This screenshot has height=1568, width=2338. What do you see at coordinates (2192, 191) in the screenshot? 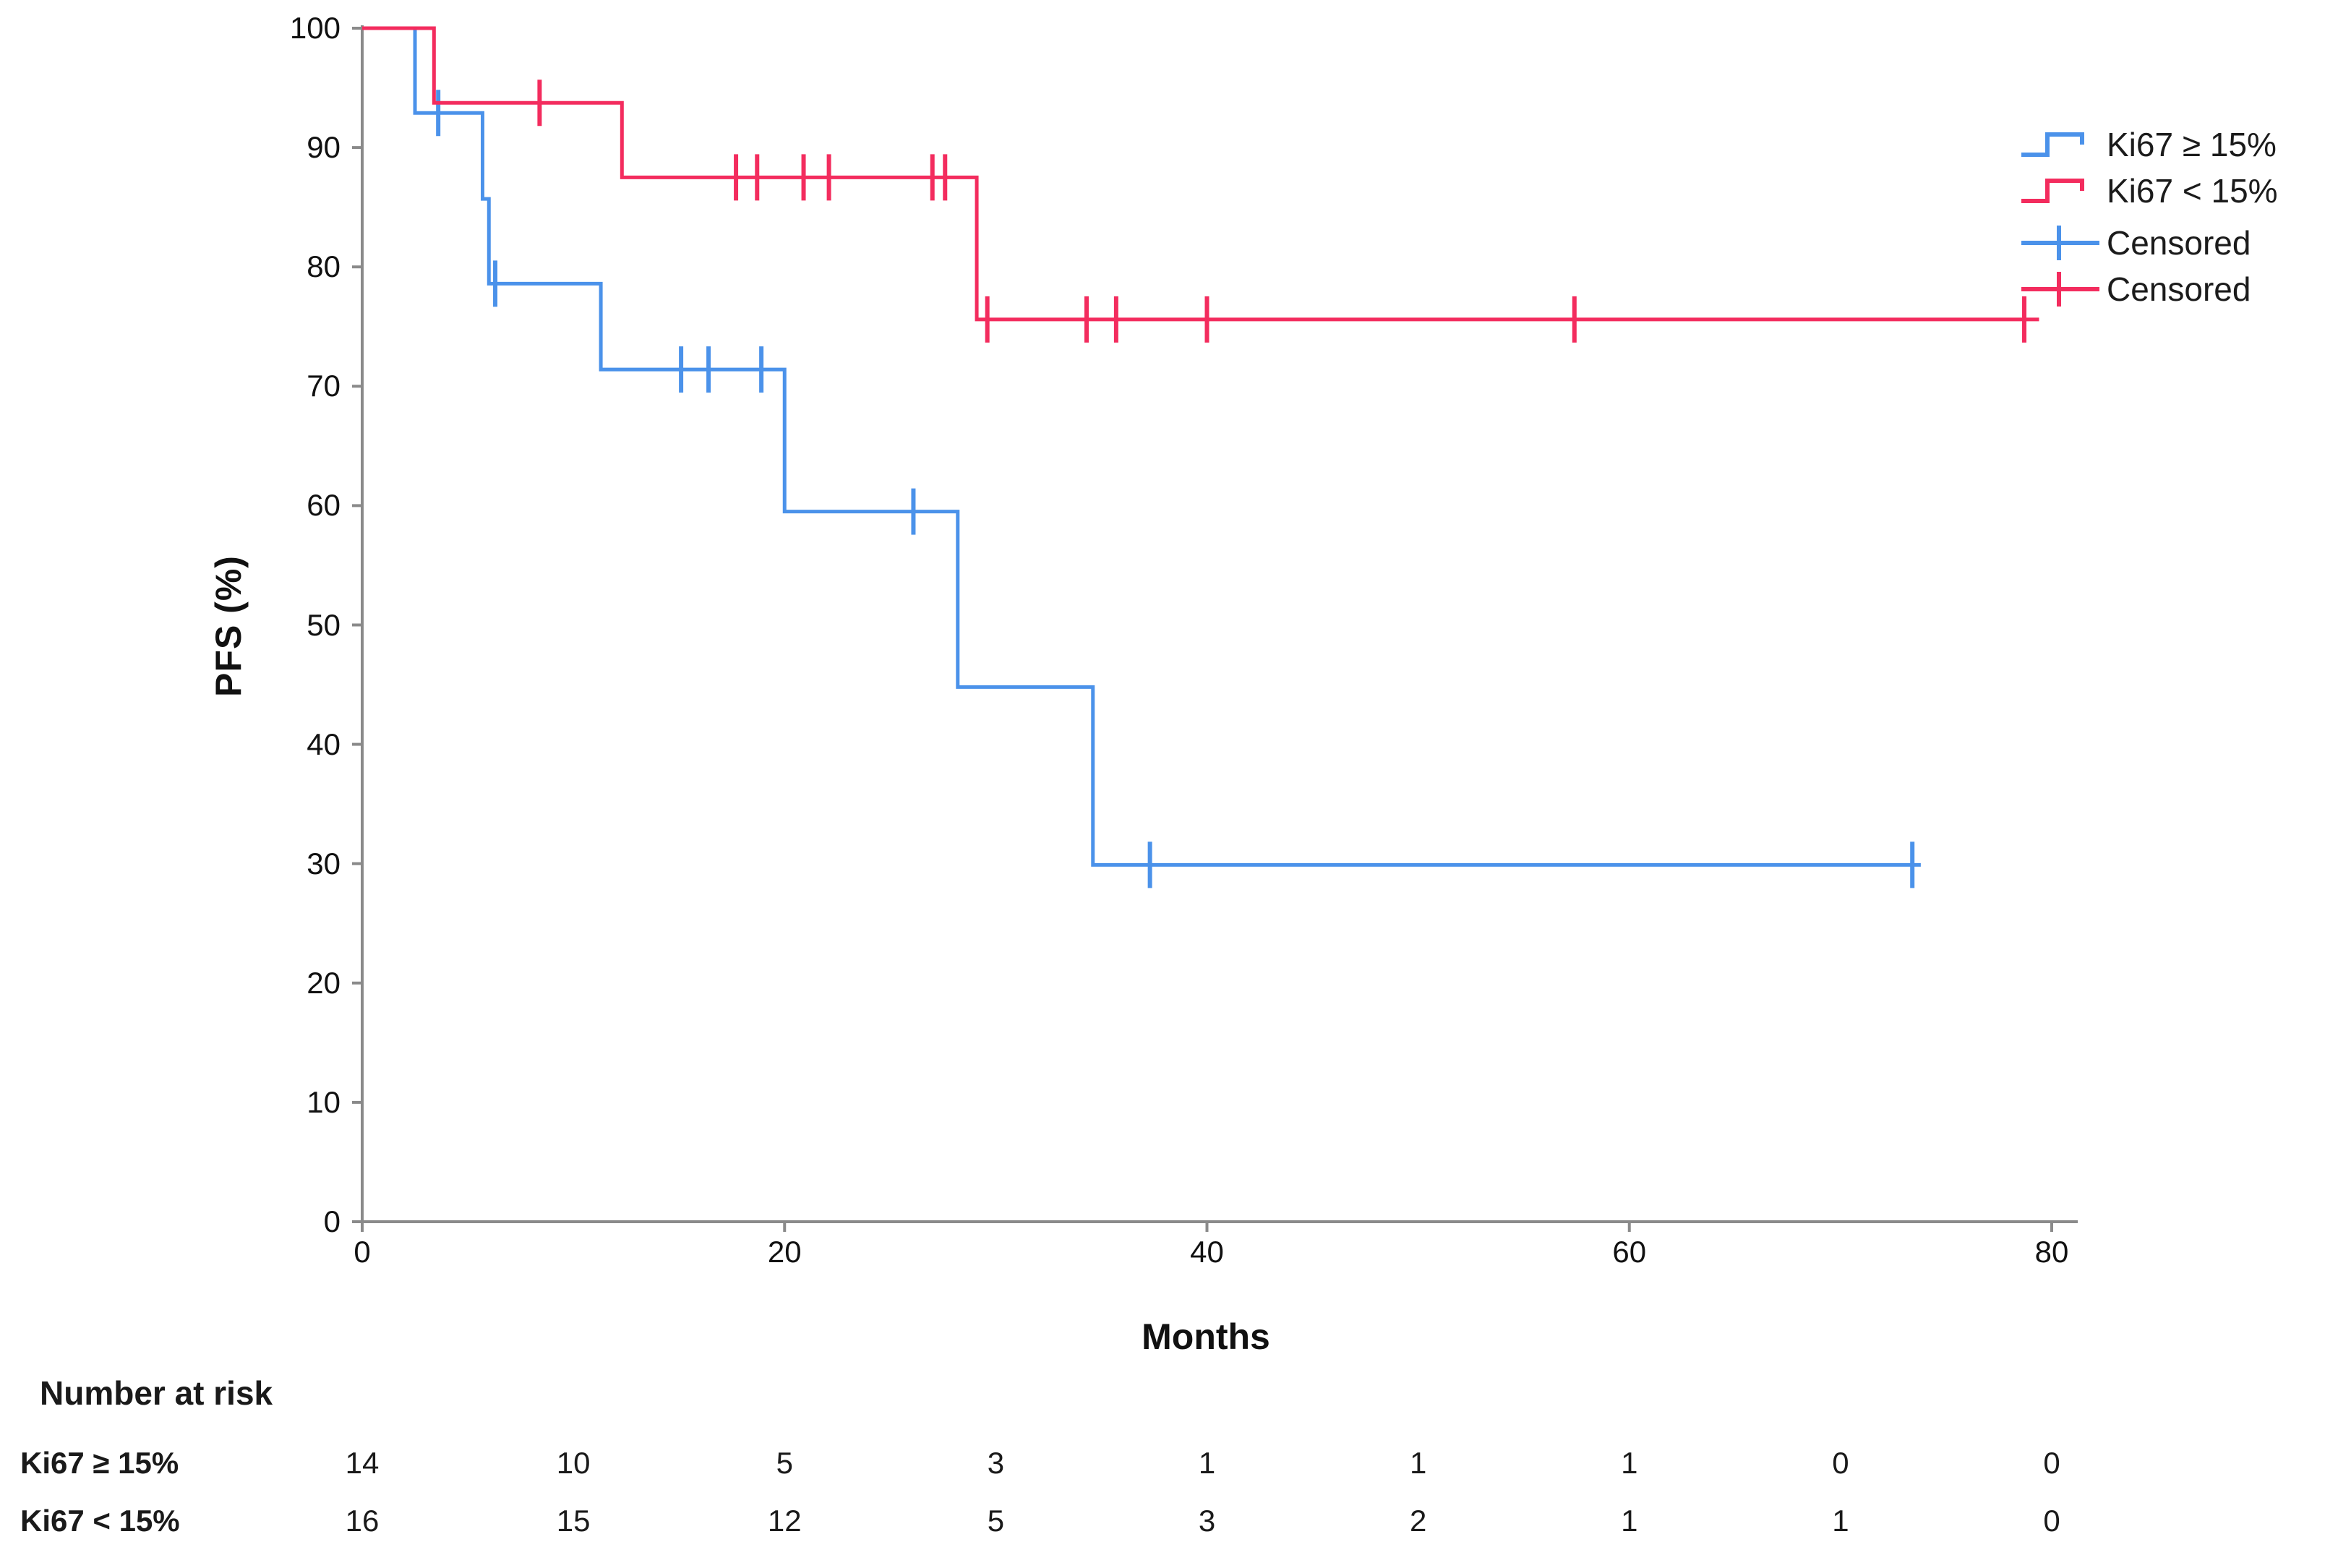
I see `legend-label: Ki67 < 15%` at bounding box center [2192, 191].